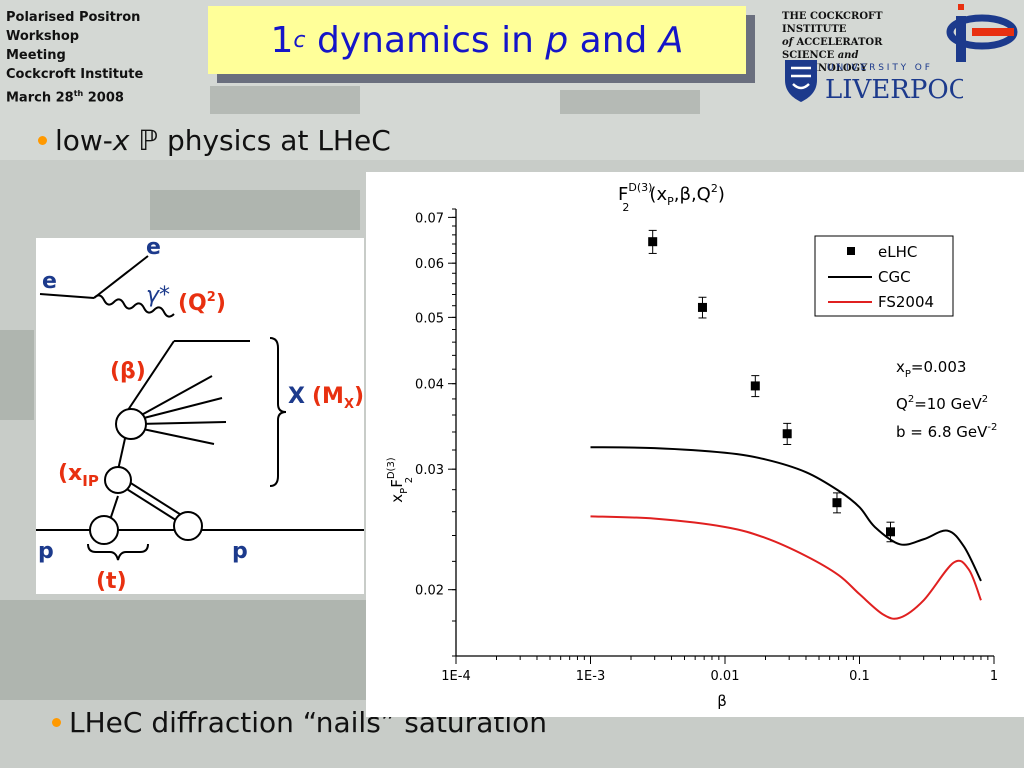 This screenshot has width=1024, height=768. What do you see at coordinates (557, 40) in the screenshot?
I see `title-p: p` at bounding box center [557, 40].